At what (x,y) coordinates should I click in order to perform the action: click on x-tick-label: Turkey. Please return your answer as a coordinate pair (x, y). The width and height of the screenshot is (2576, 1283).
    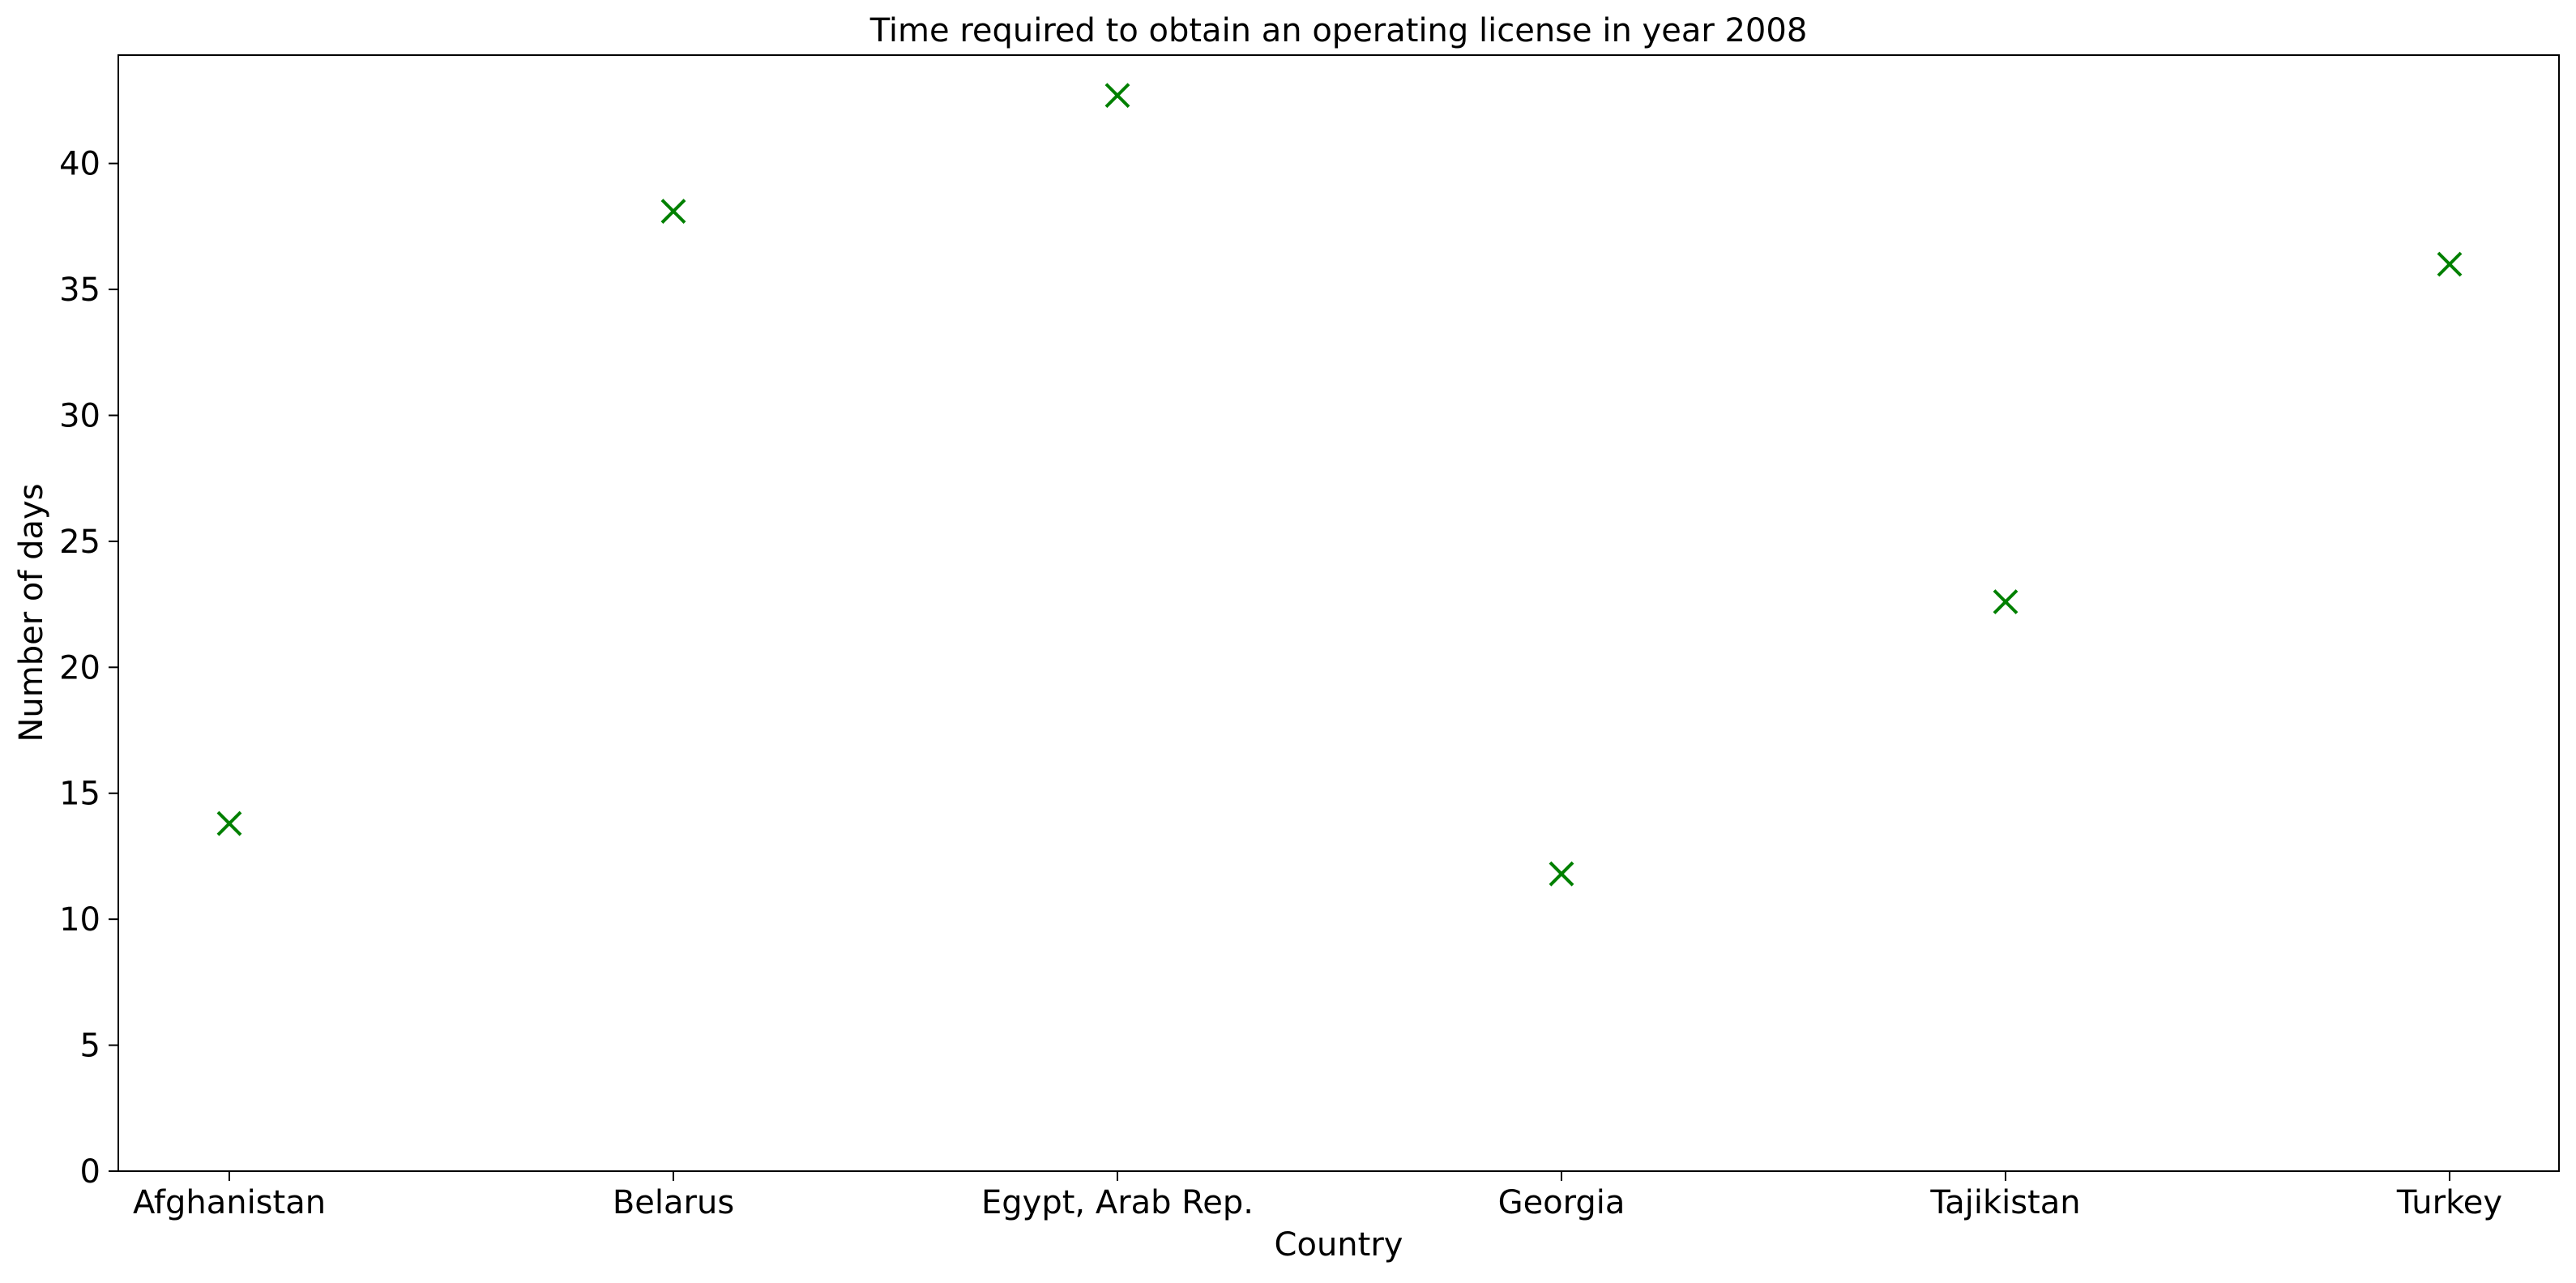
    Looking at the image, I should click on (2449, 1202).